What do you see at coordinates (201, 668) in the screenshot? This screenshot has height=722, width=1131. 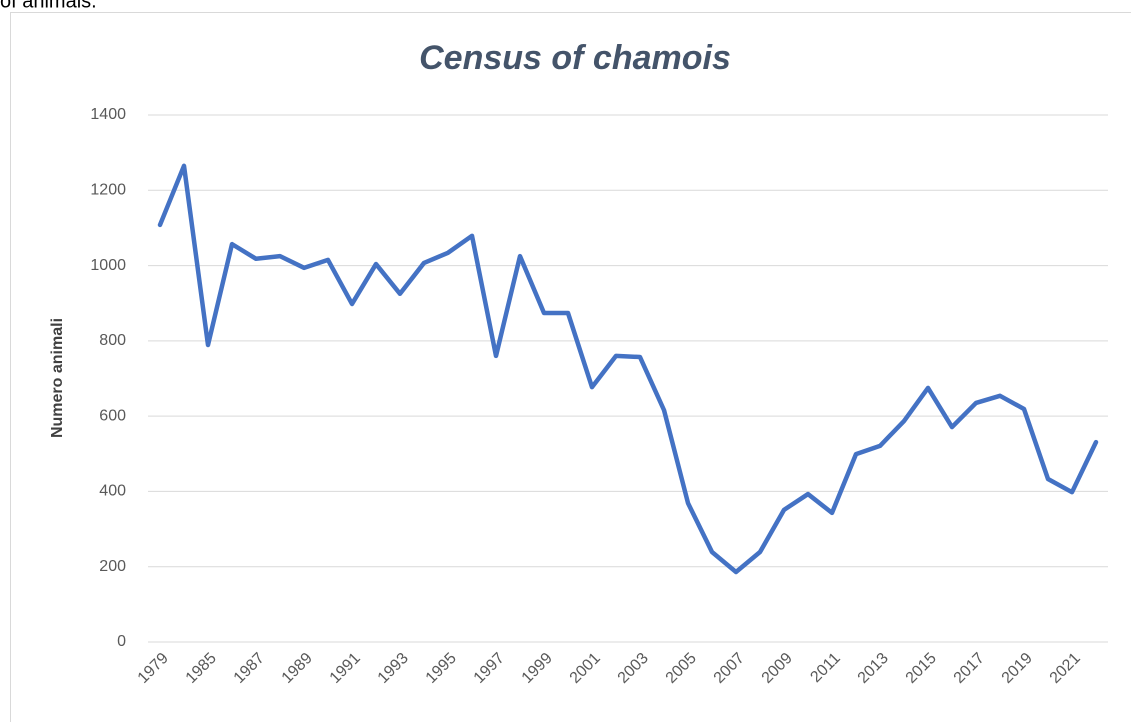 I see `x-tick-label: 1985` at bounding box center [201, 668].